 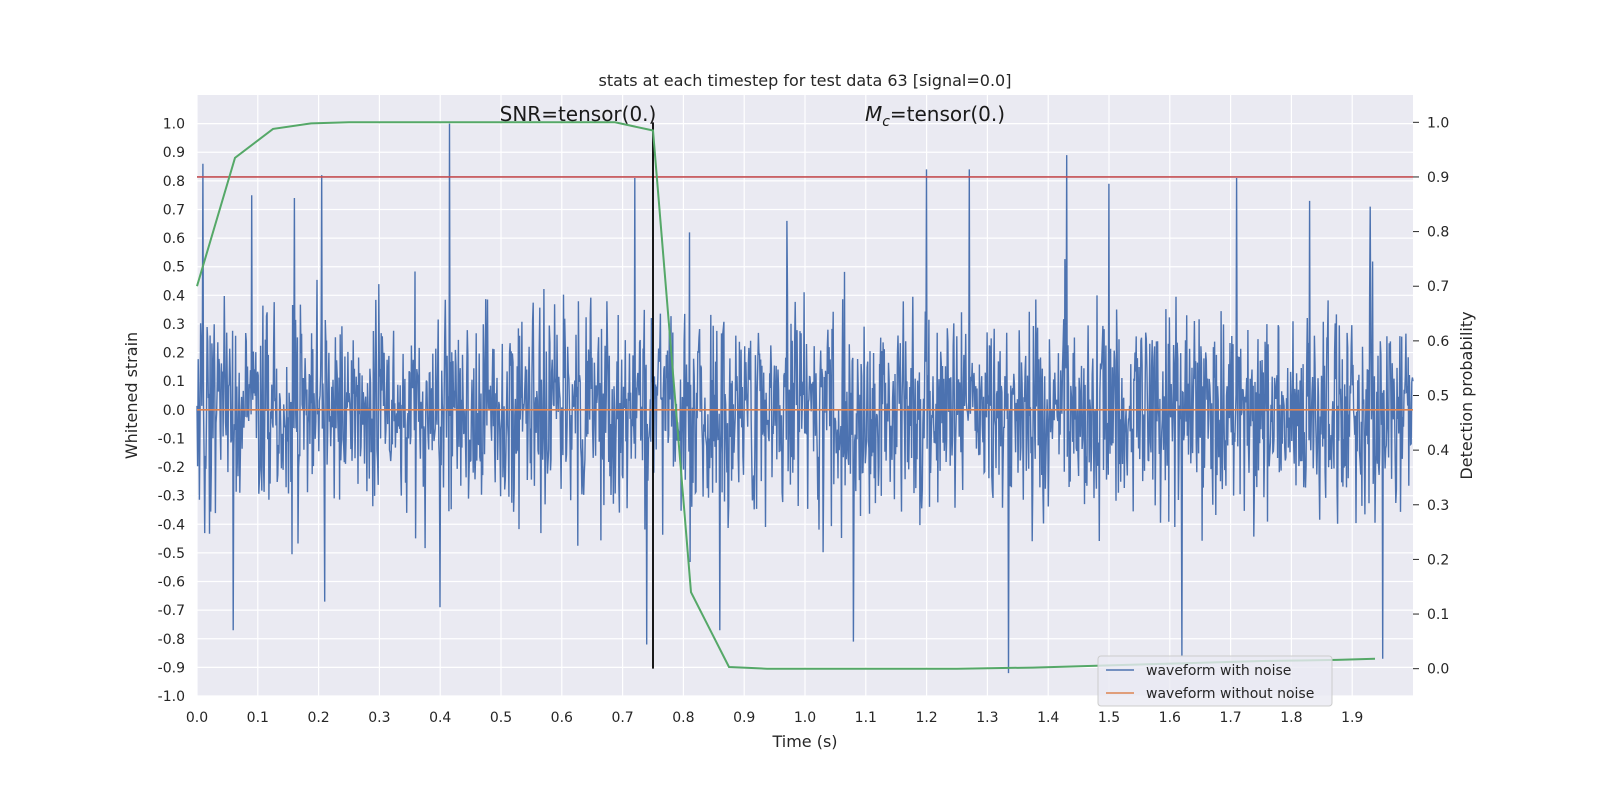 I want to click on y-axis-left-label: Whitened strain, so click(x=131, y=395).